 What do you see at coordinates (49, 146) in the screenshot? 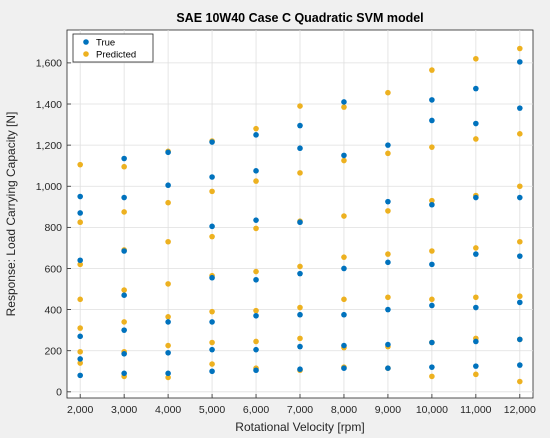
I see `y-tick-label: 1,200` at bounding box center [49, 146].